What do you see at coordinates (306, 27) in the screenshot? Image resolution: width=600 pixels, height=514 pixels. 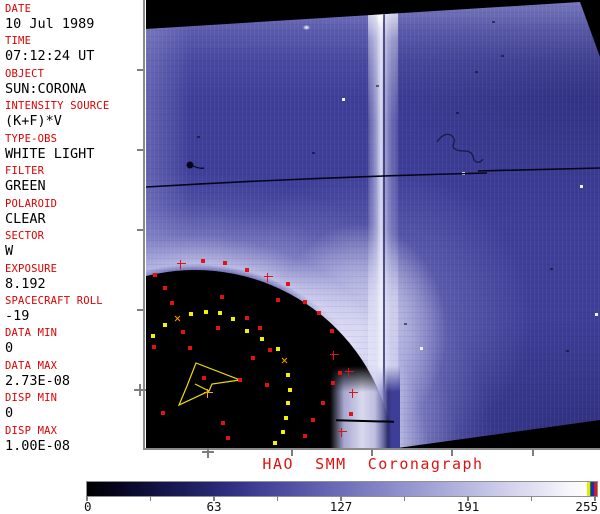 I see `bright-speck` at bounding box center [306, 27].